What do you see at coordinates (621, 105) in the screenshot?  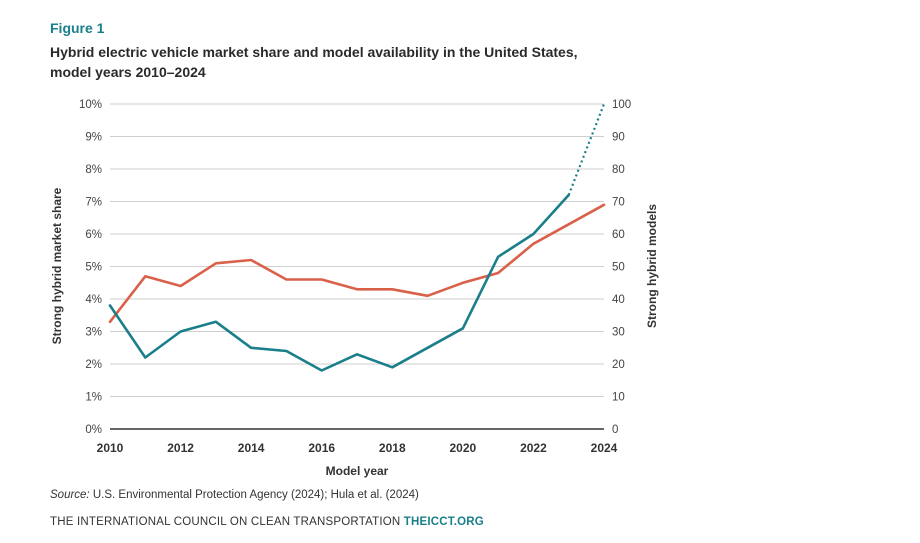 I see `right-tick-label: 100` at bounding box center [621, 105].